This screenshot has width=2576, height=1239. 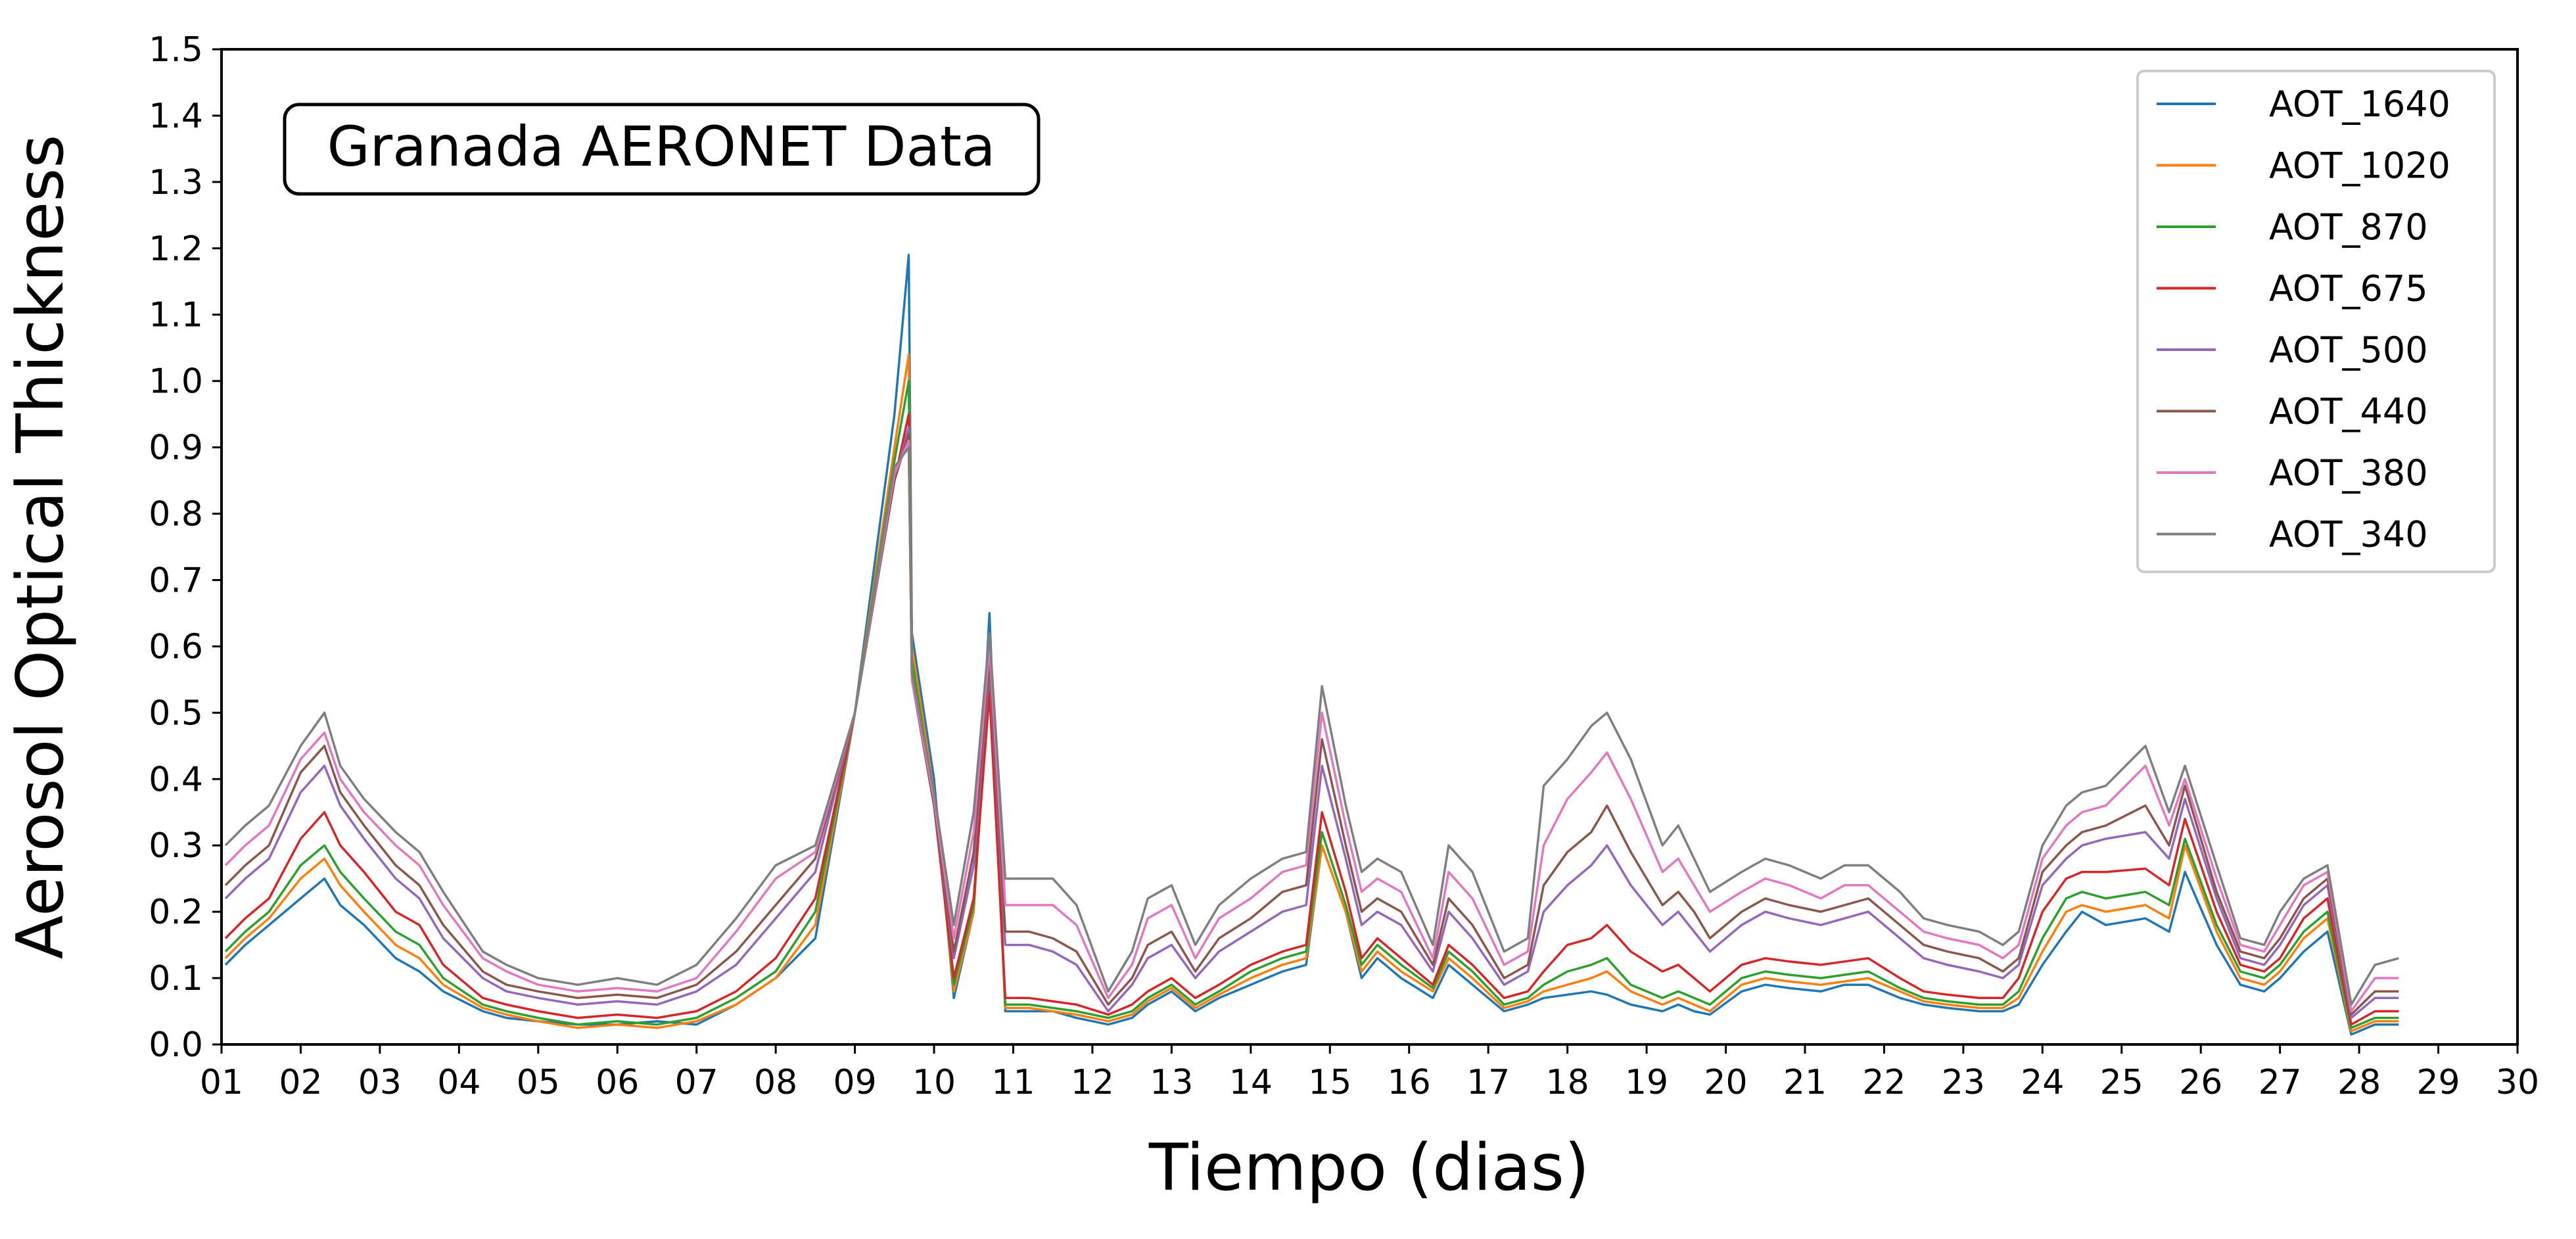 I want to click on x-tick-label: 06, so click(x=617, y=1082).